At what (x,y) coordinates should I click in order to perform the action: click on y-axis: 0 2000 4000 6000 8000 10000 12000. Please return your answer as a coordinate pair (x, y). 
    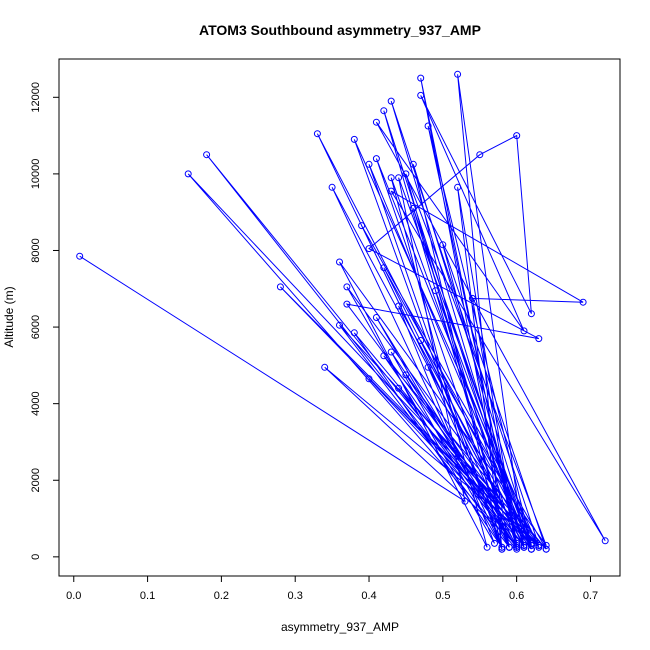
    Looking at the image, I should click on (44, 321).